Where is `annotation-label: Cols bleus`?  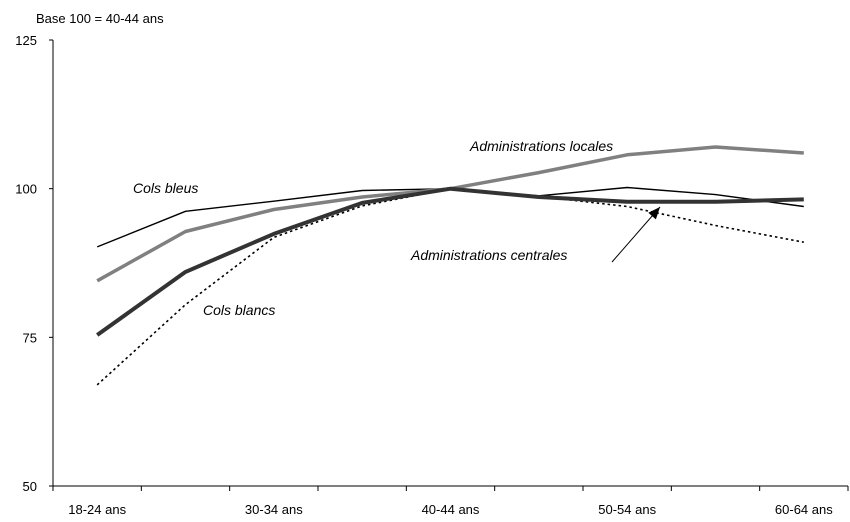
annotation-label: Cols bleus is located at coordinates (165, 188).